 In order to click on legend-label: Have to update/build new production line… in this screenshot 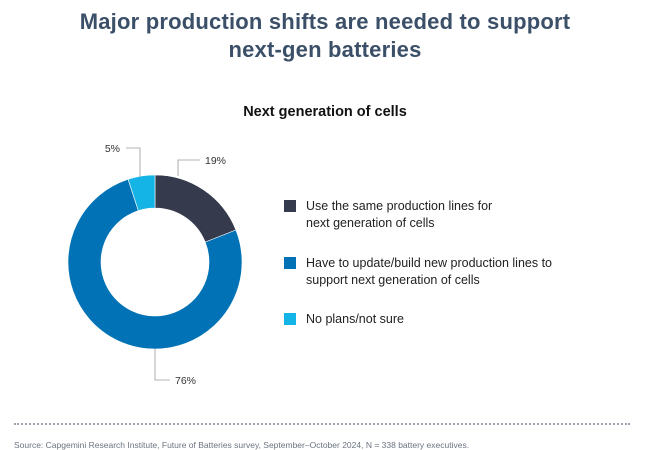, I will do `click(429, 271)`.